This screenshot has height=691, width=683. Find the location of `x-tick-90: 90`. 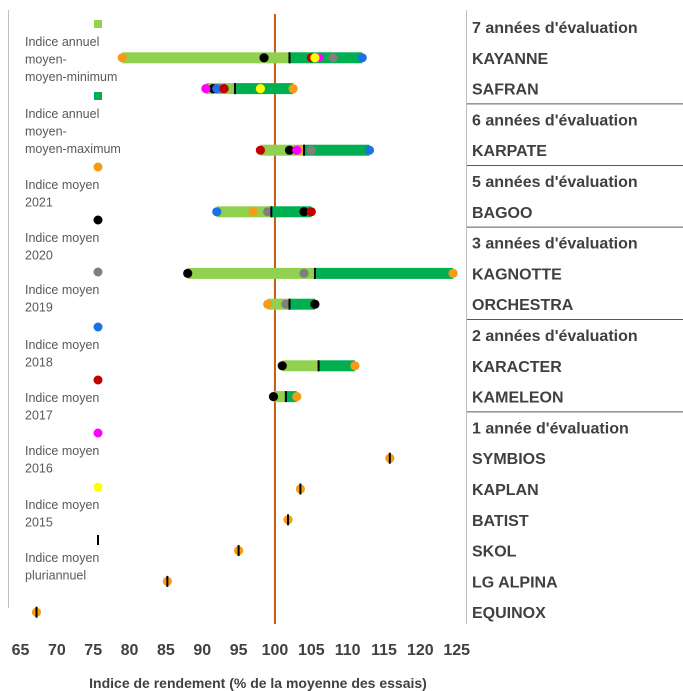

x-tick-90: 90 is located at coordinates (202, 650).